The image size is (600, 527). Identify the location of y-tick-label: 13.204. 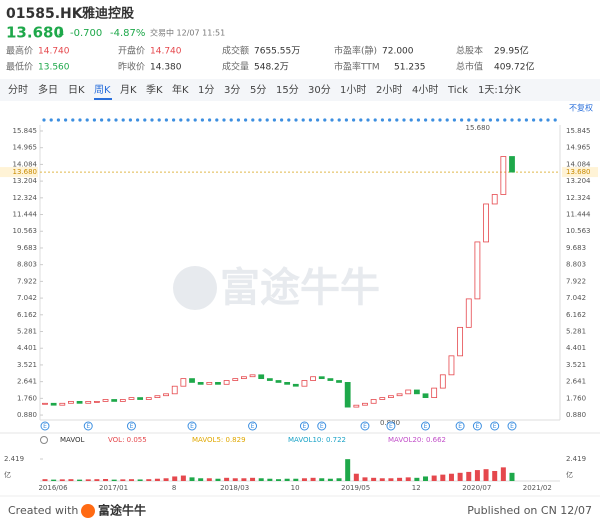
(25, 181).